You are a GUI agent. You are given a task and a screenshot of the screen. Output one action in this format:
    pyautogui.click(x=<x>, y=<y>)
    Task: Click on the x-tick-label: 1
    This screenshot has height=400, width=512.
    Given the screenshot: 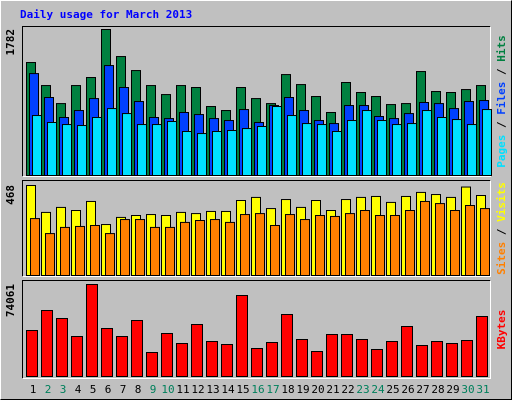 What is the action you would take?
    pyautogui.click(x=33, y=389)
    